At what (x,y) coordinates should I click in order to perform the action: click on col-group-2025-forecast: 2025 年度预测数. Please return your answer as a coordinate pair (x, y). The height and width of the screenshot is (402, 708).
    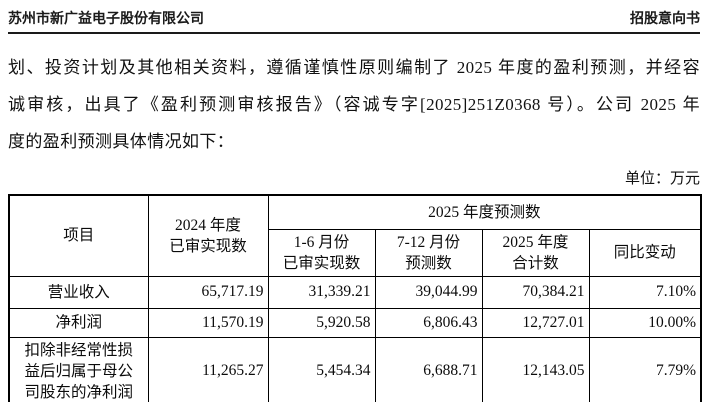
    Looking at the image, I should click on (484, 212).